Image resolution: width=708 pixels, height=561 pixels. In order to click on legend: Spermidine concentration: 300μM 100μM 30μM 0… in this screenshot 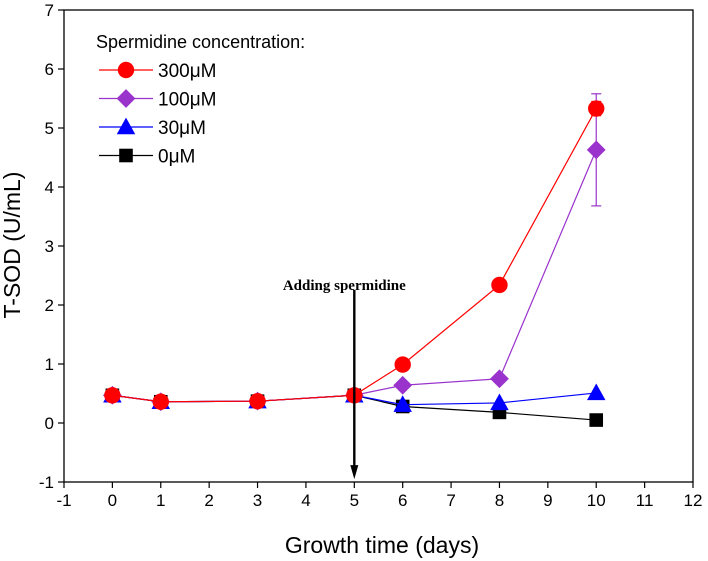, I will do `click(200, 100)`.